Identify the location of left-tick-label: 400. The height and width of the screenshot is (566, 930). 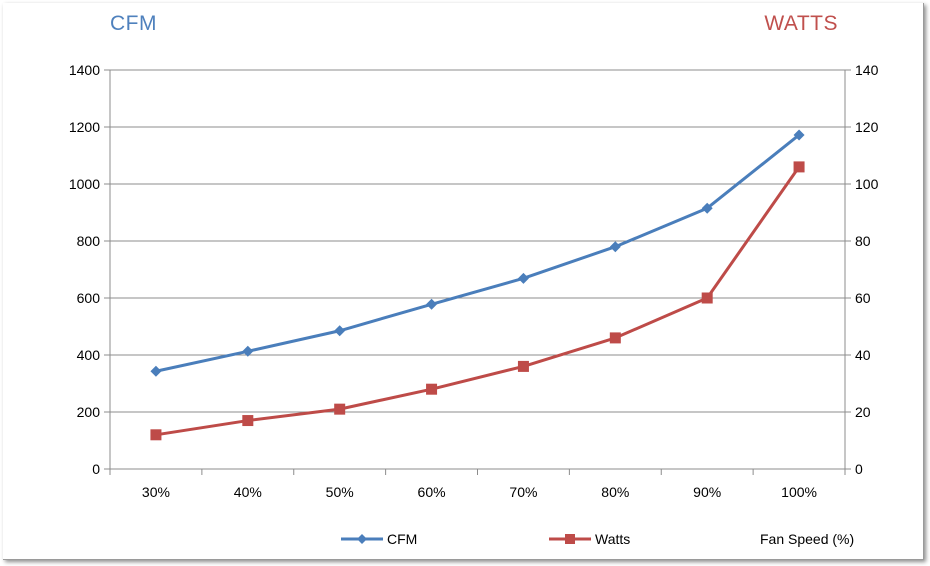
(89, 355).